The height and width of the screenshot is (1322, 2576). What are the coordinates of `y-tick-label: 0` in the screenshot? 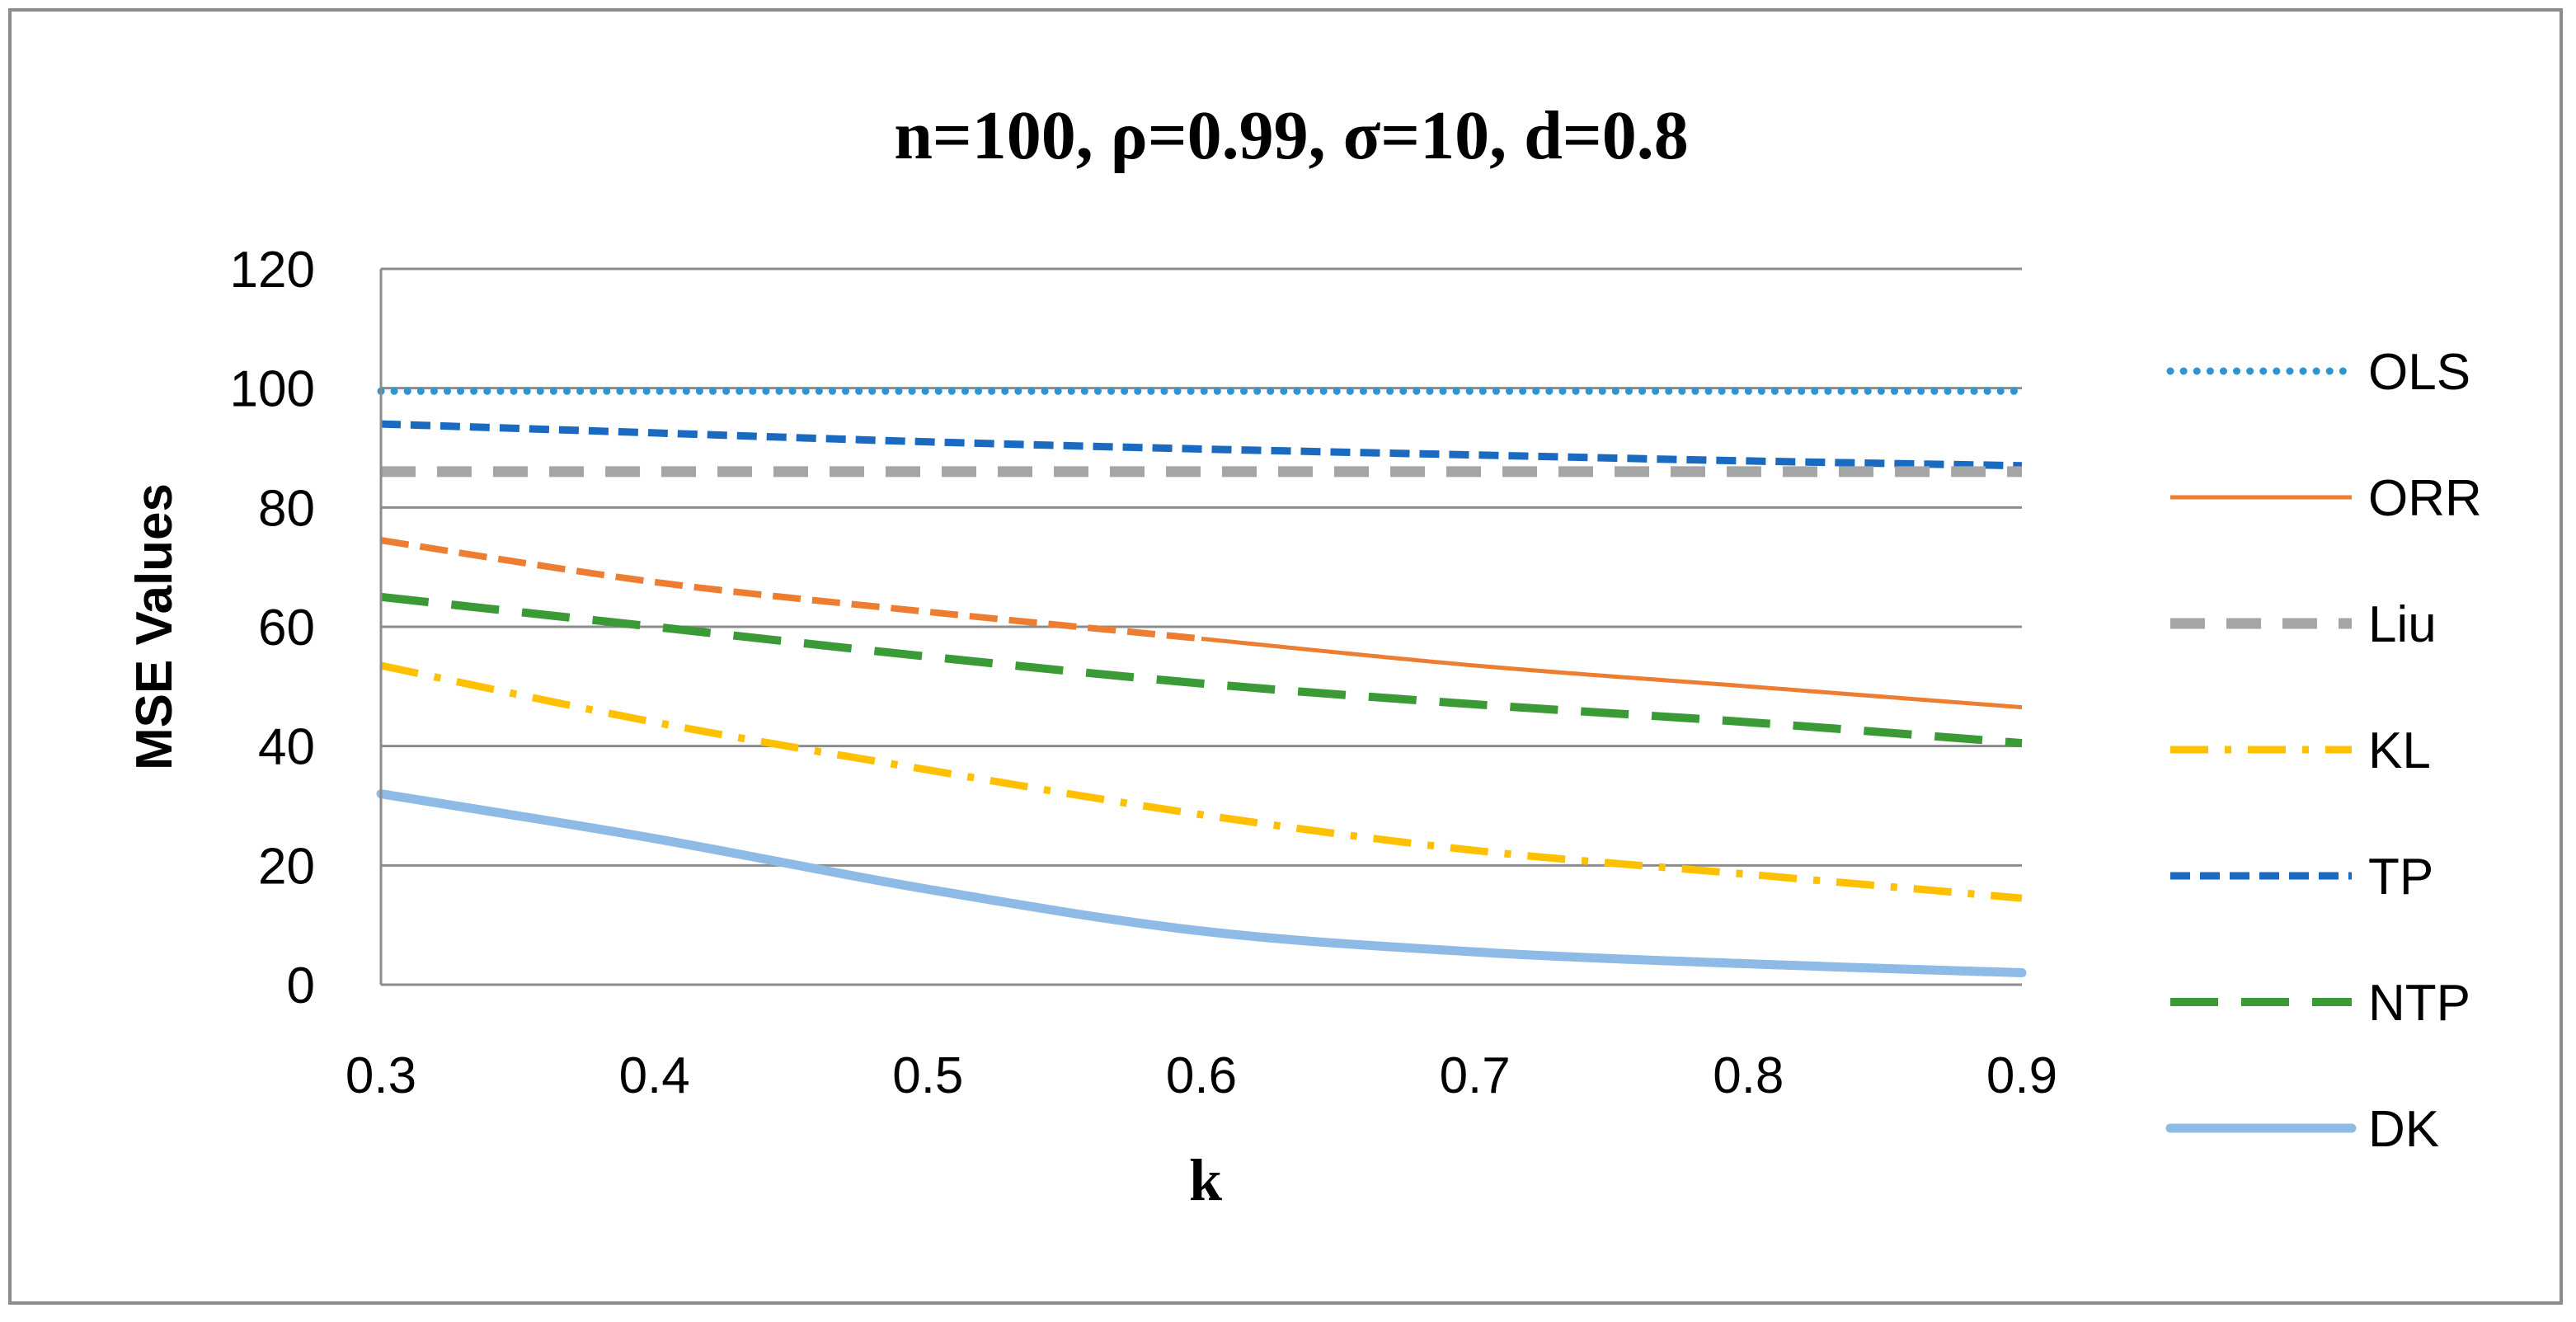 It's located at (301, 985).